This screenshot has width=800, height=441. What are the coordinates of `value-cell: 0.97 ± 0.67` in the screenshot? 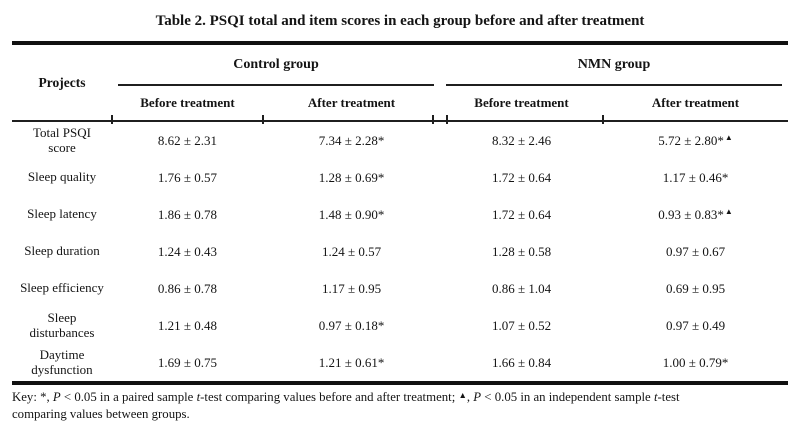 It's located at (695, 251).